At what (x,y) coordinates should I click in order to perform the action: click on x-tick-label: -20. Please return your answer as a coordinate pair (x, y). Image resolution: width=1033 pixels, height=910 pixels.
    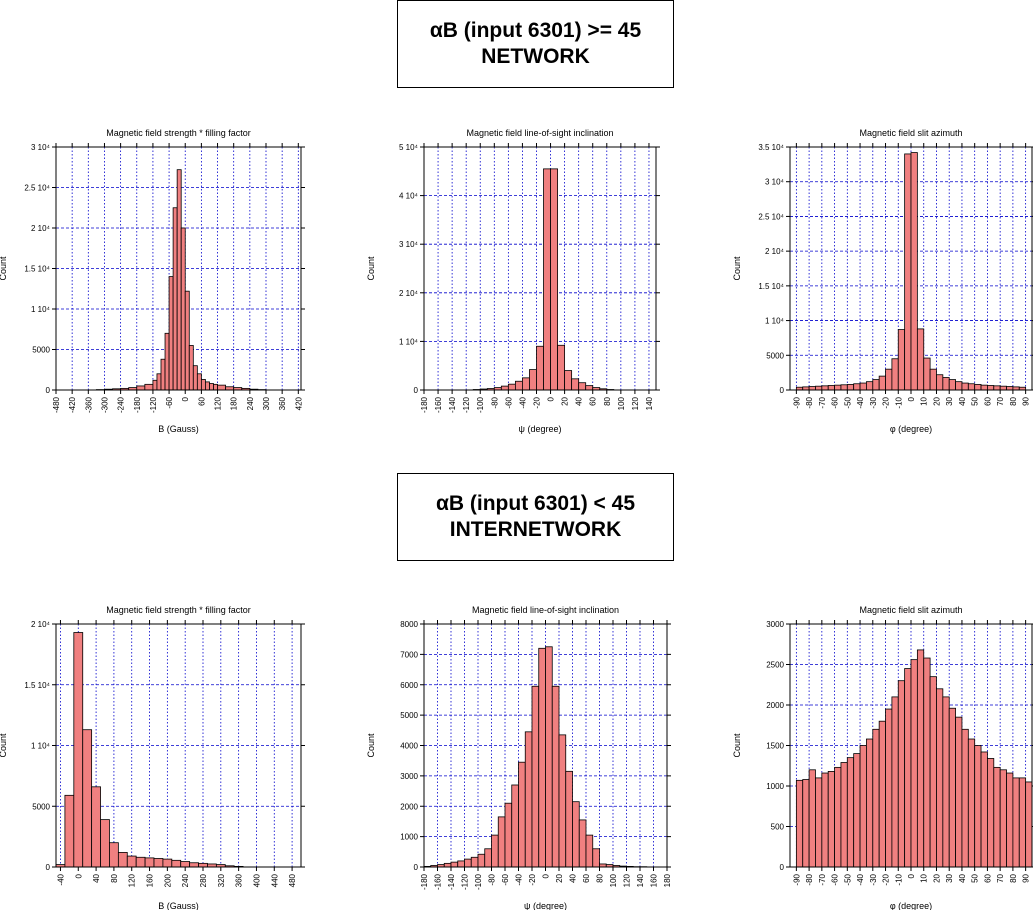
    Looking at the image, I should click on (532, 879).